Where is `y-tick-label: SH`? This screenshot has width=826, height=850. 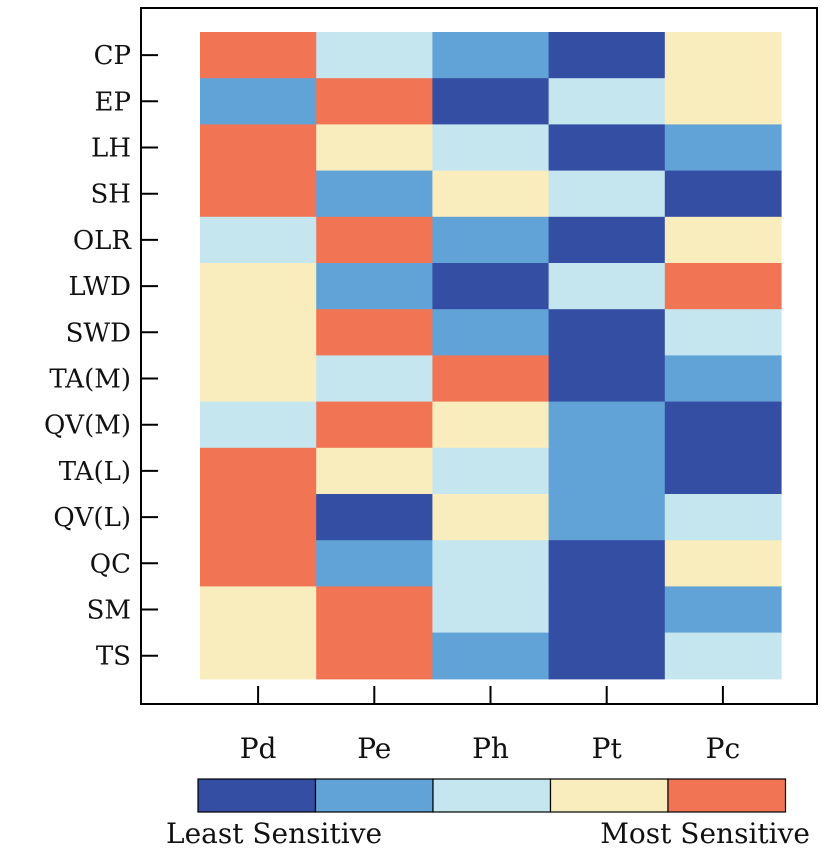
y-tick-label: SH is located at coordinates (111, 195).